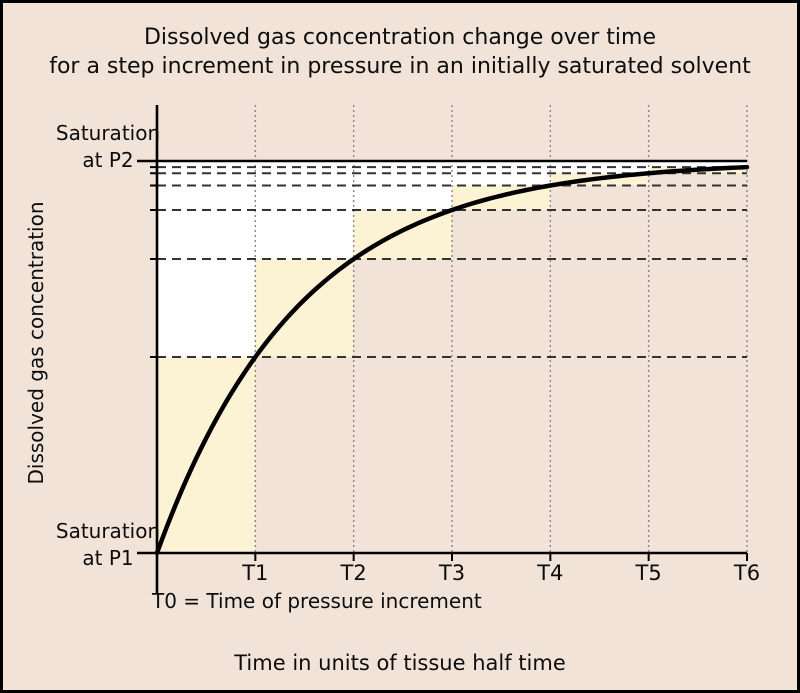 Image resolution: width=800 pixels, height=693 pixels. Describe the element at coordinates (108, 545) in the screenshot. I see `saturation-p1-label: Saturation at P1` at that location.